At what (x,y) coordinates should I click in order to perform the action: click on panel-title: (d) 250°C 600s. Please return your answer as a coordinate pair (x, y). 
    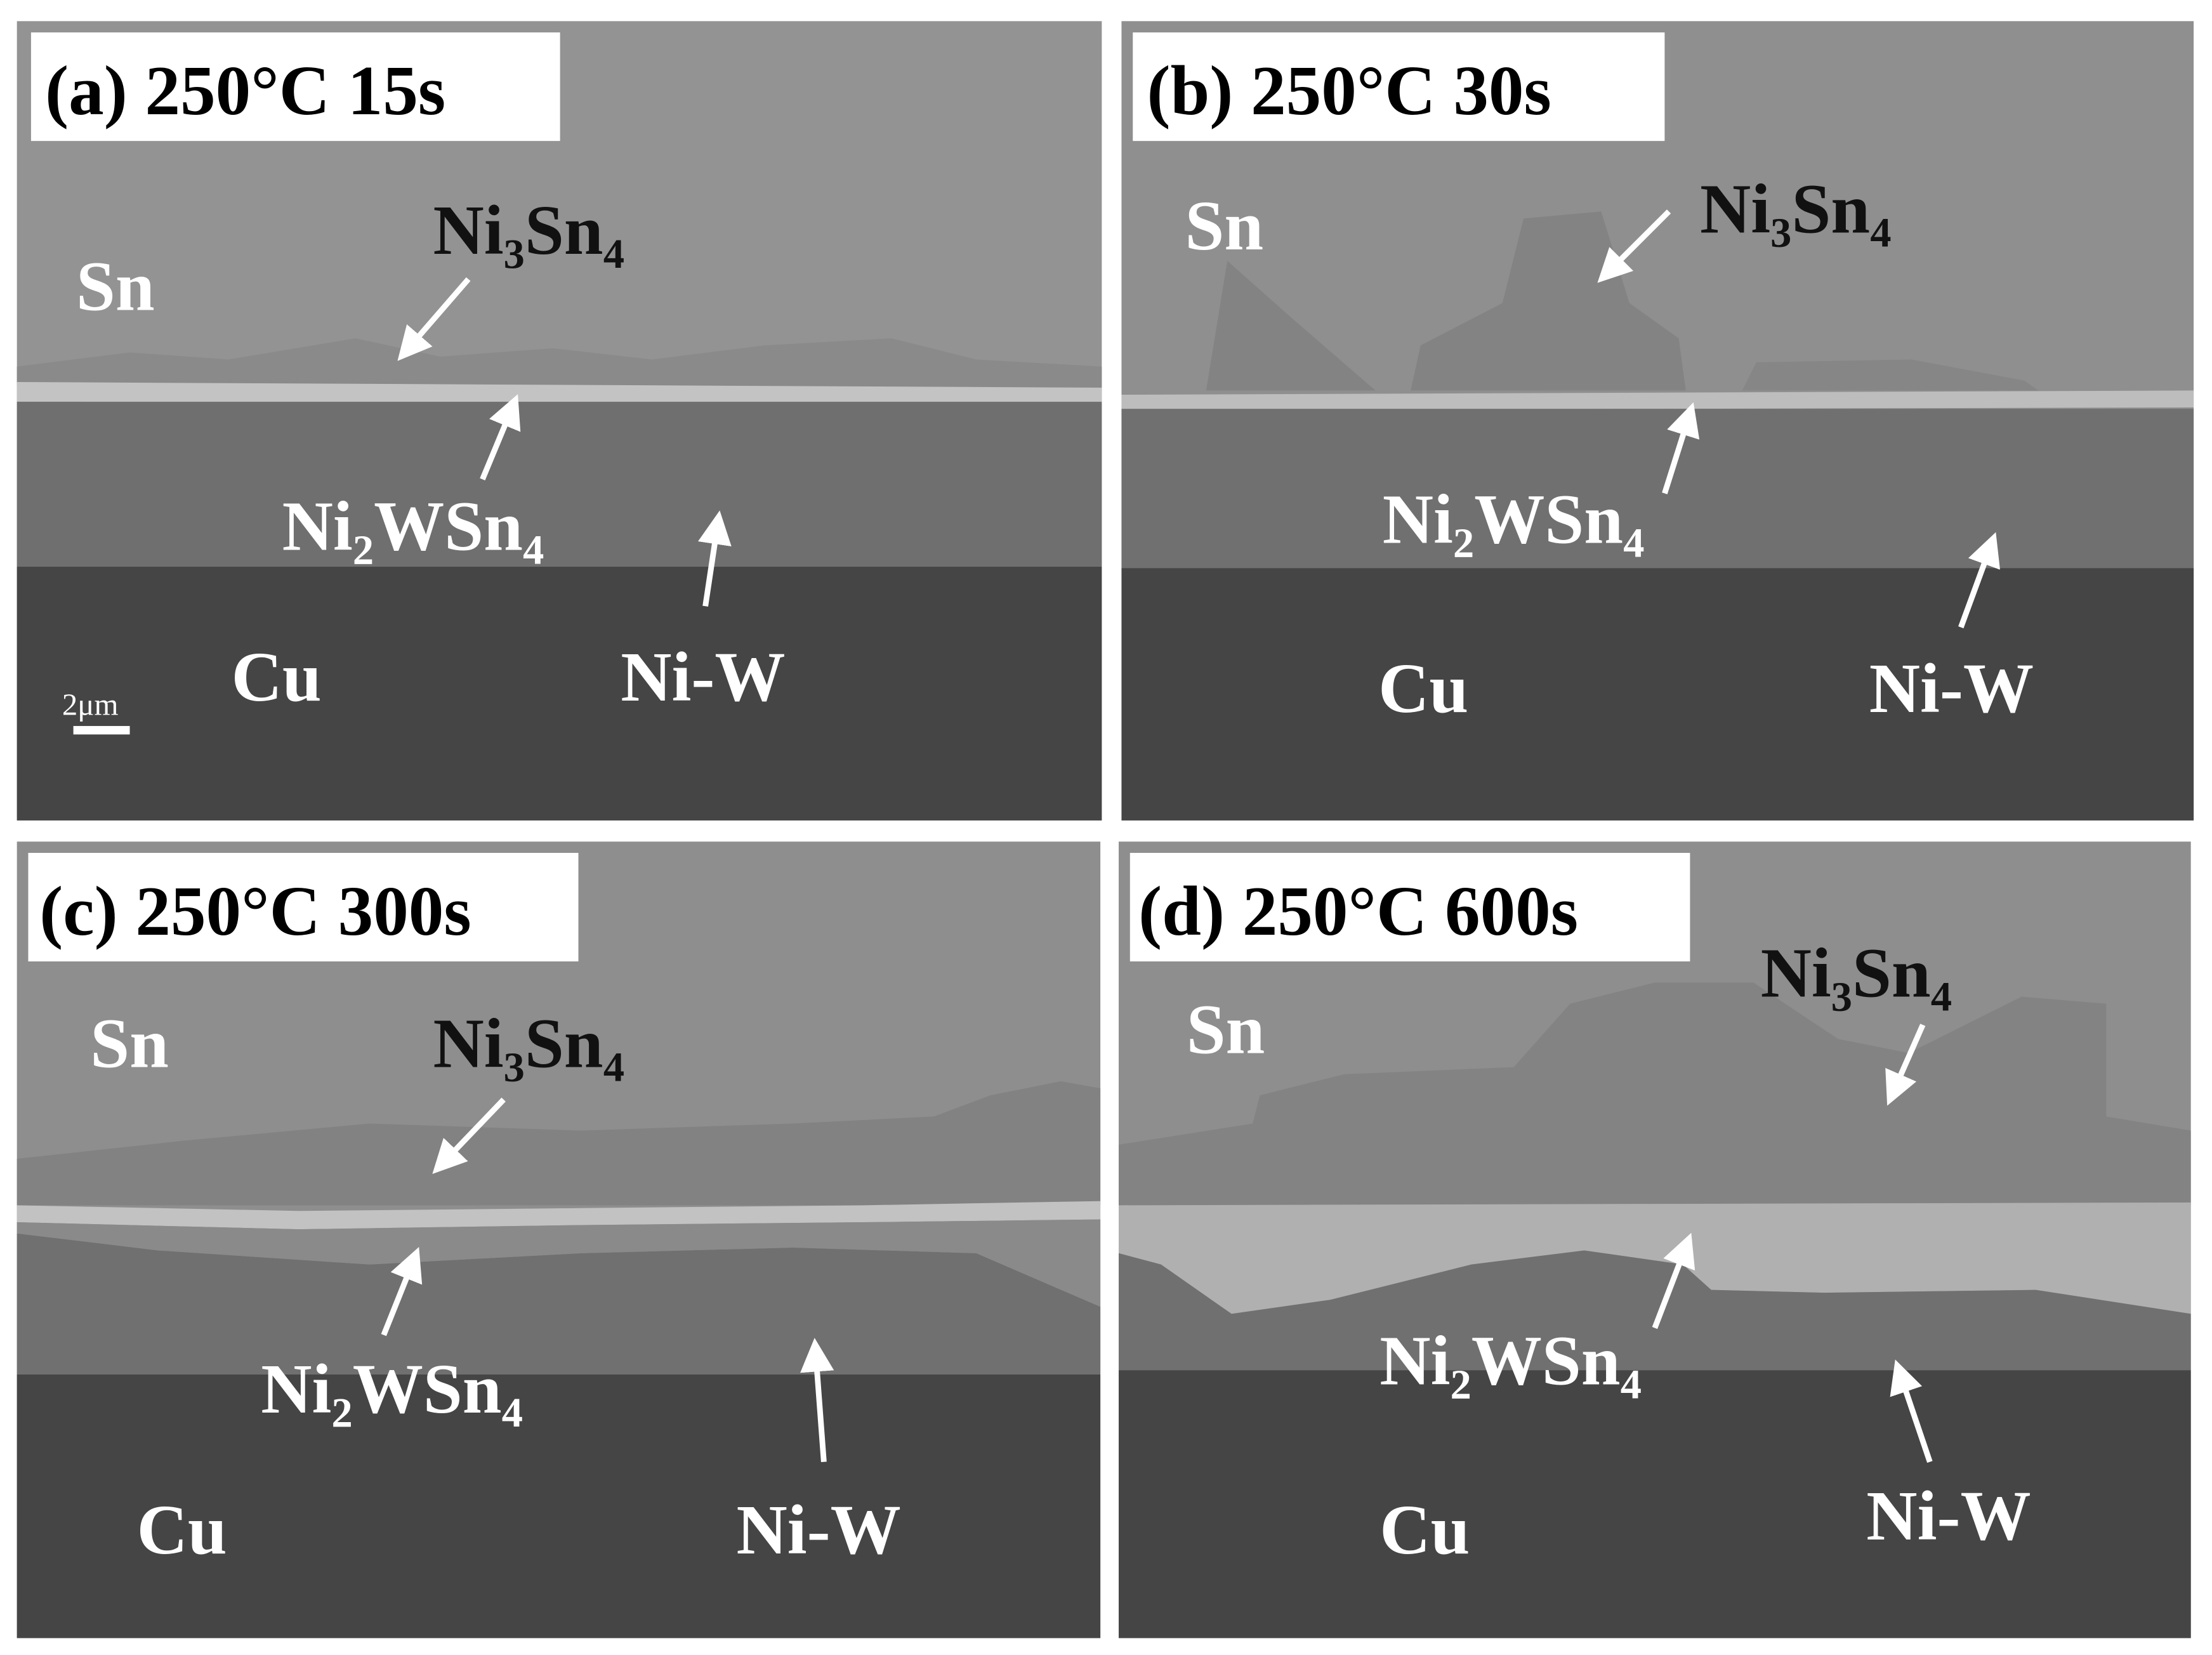
    Looking at the image, I should click on (1358, 912).